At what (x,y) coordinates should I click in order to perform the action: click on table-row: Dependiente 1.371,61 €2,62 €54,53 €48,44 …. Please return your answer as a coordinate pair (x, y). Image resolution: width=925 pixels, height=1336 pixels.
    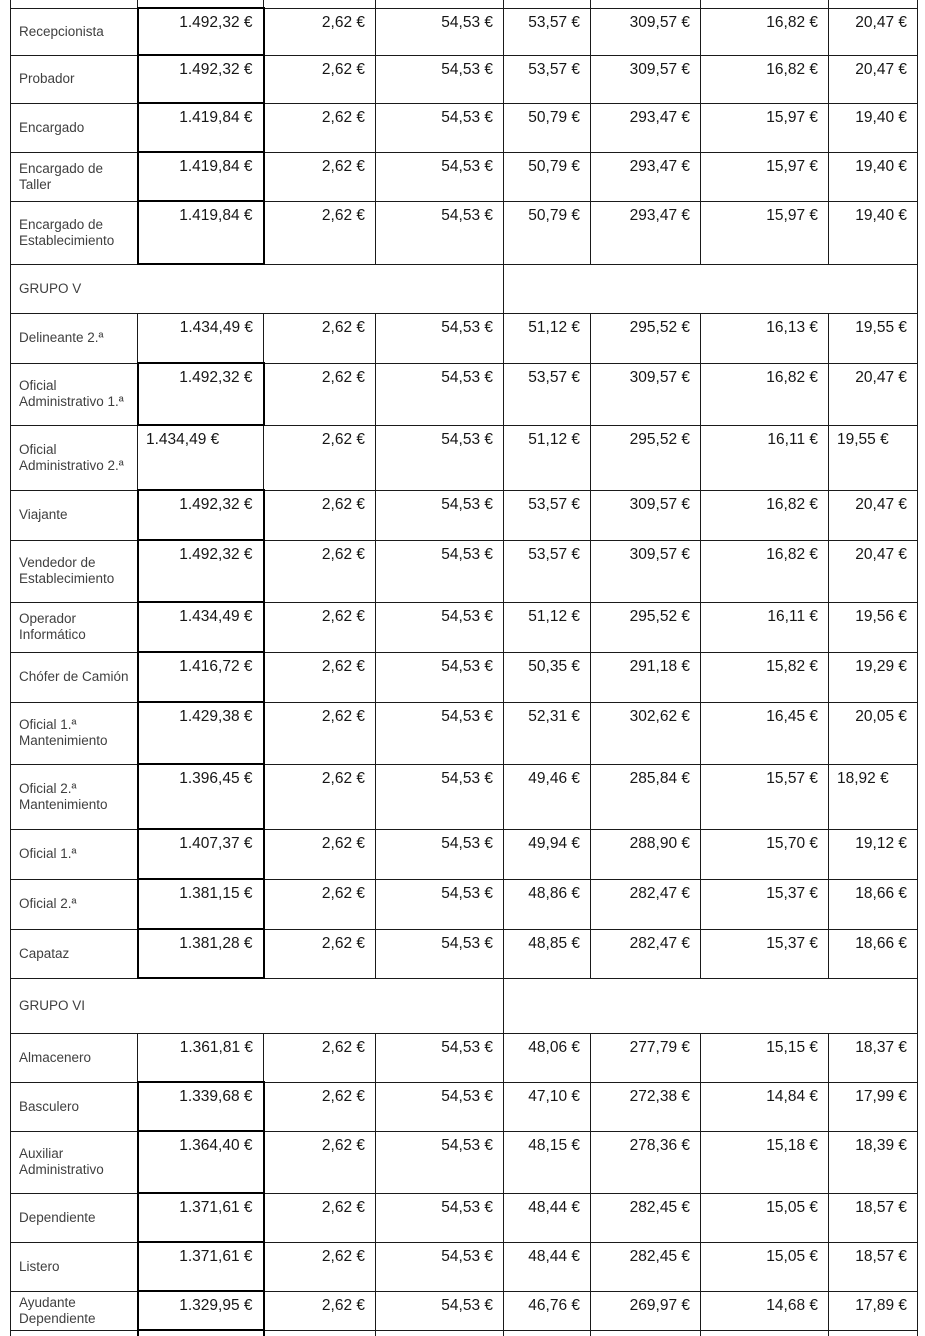
    Looking at the image, I should click on (464, 1217).